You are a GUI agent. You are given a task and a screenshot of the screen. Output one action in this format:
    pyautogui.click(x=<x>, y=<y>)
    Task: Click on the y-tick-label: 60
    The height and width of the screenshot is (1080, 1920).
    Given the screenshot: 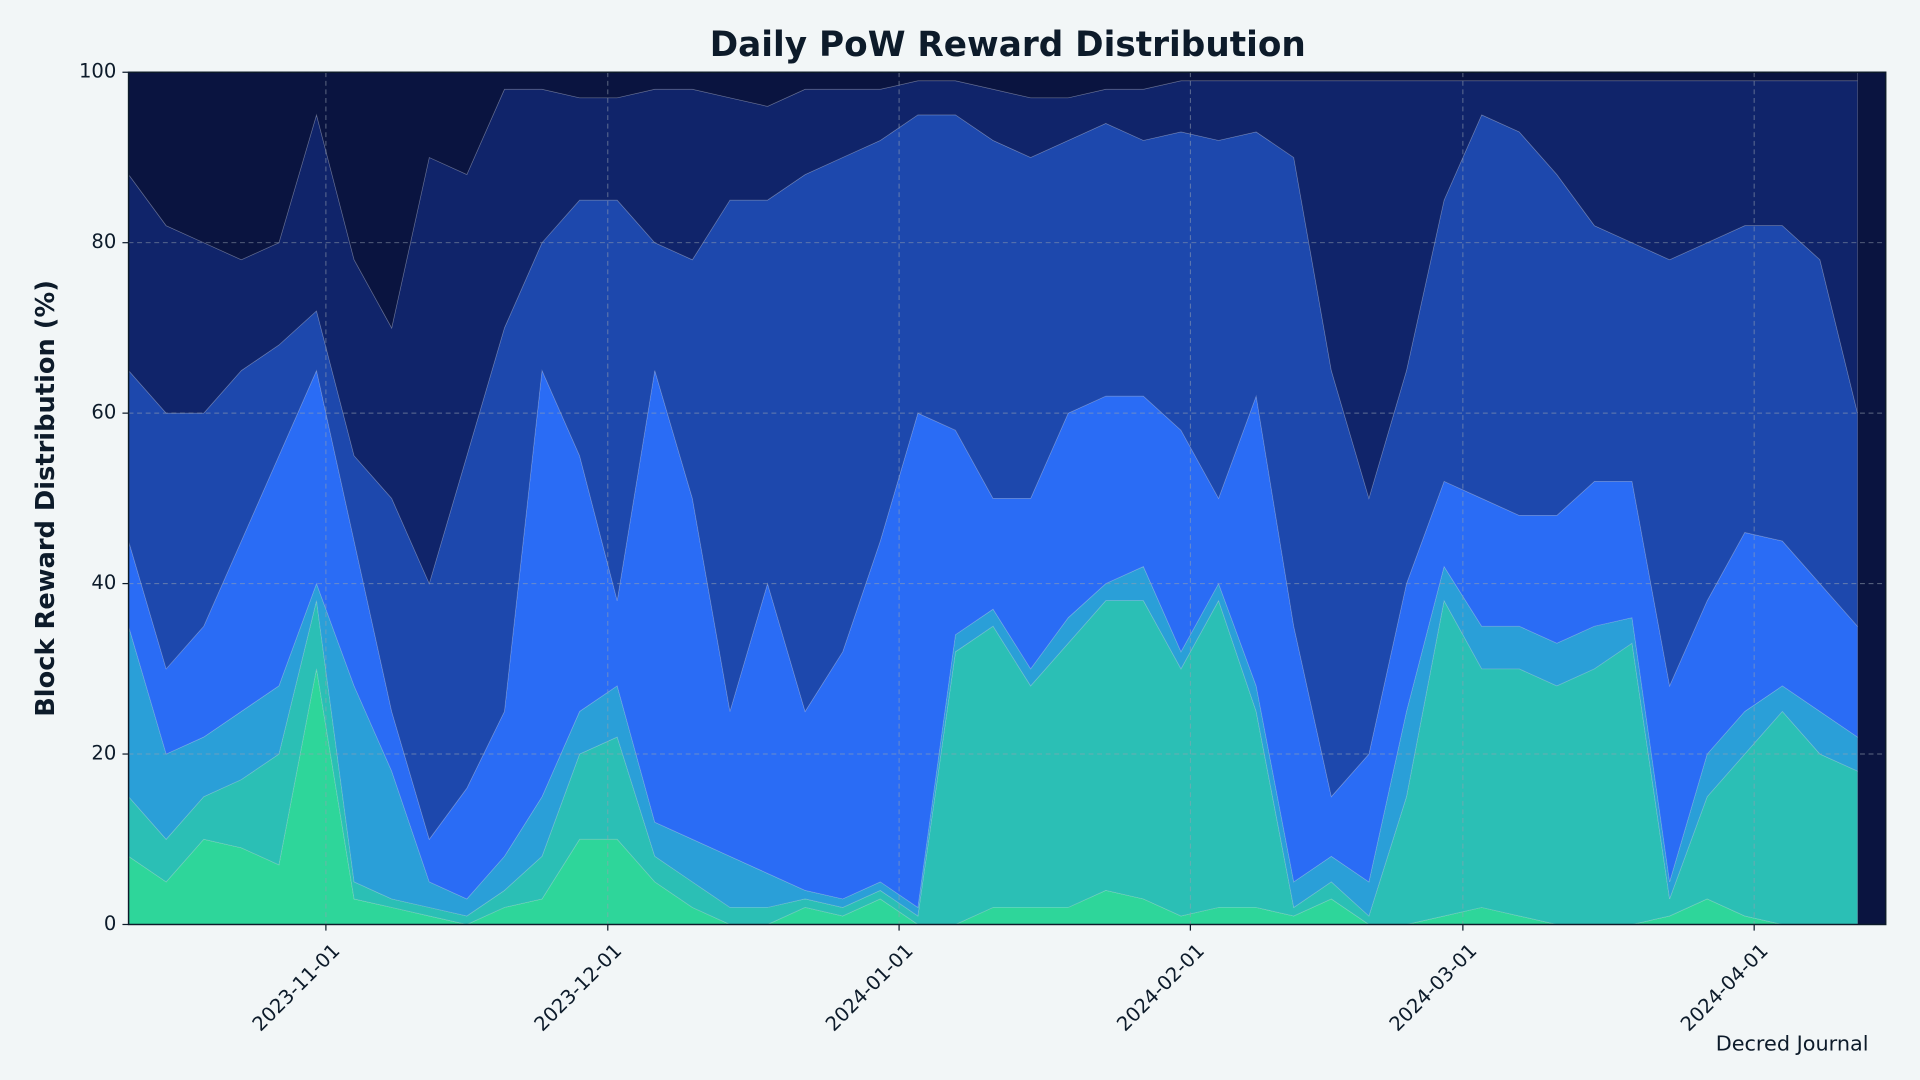 What is the action you would take?
    pyautogui.click(x=103, y=412)
    